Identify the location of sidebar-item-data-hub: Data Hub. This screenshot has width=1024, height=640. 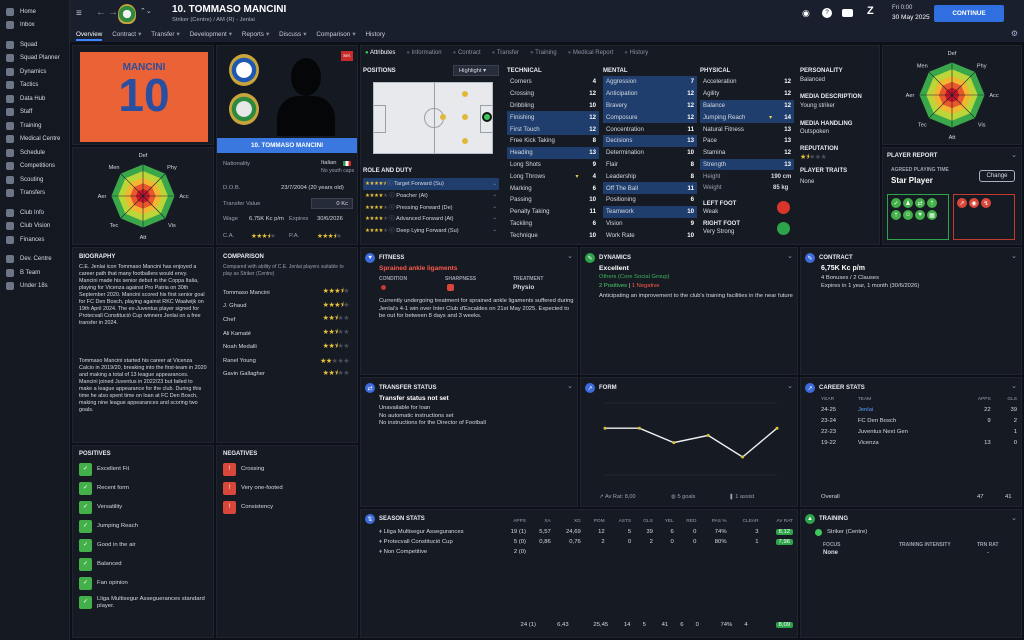
(34, 99).